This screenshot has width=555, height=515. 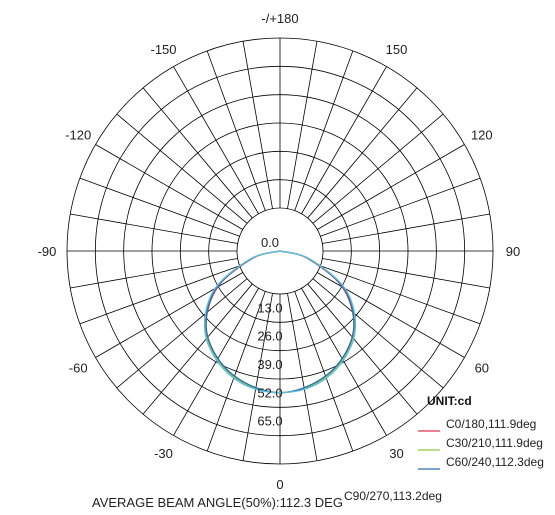 What do you see at coordinates (269, 392) in the screenshot?
I see `radial-tick-label: 52.0` at bounding box center [269, 392].